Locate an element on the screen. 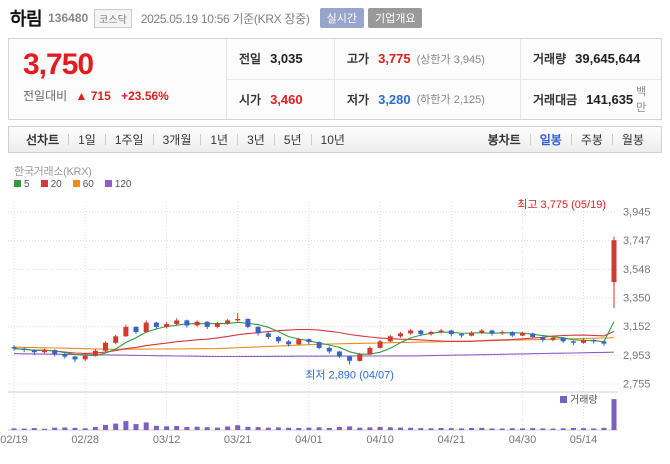  price-change: 전일대비 ▲ 715 +23.56% is located at coordinates (117, 95).